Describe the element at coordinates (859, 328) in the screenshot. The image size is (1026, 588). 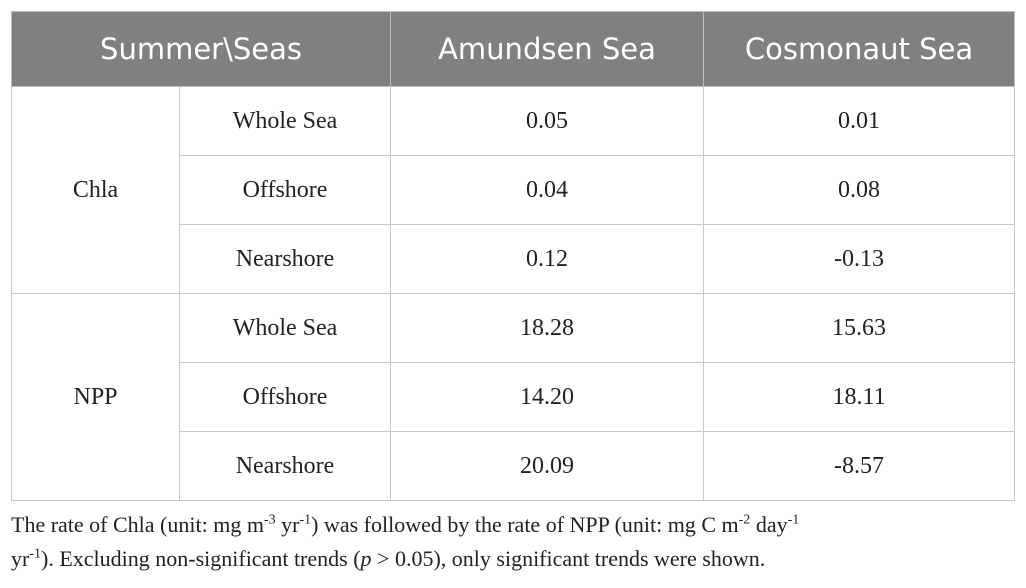
I see `cell: 15.63` at that location.